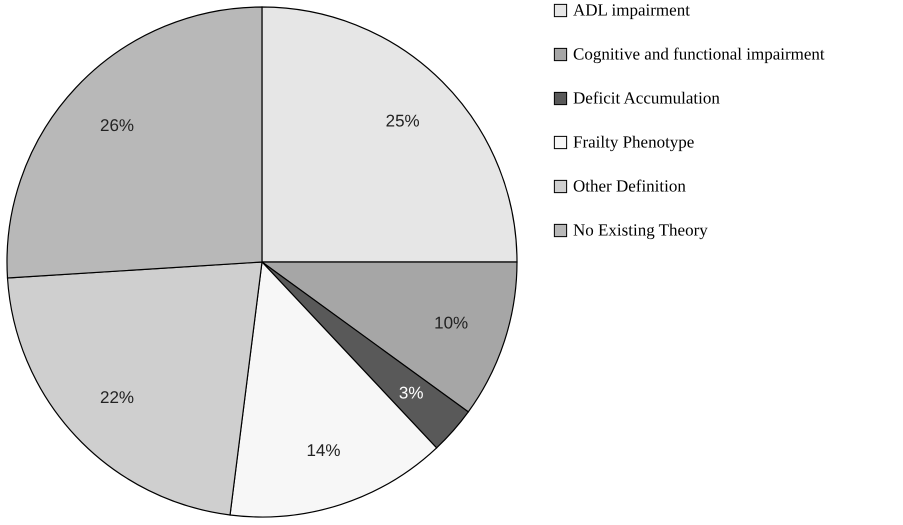  I want to click on legend-label: No Existing Theory, so click(640, 230).